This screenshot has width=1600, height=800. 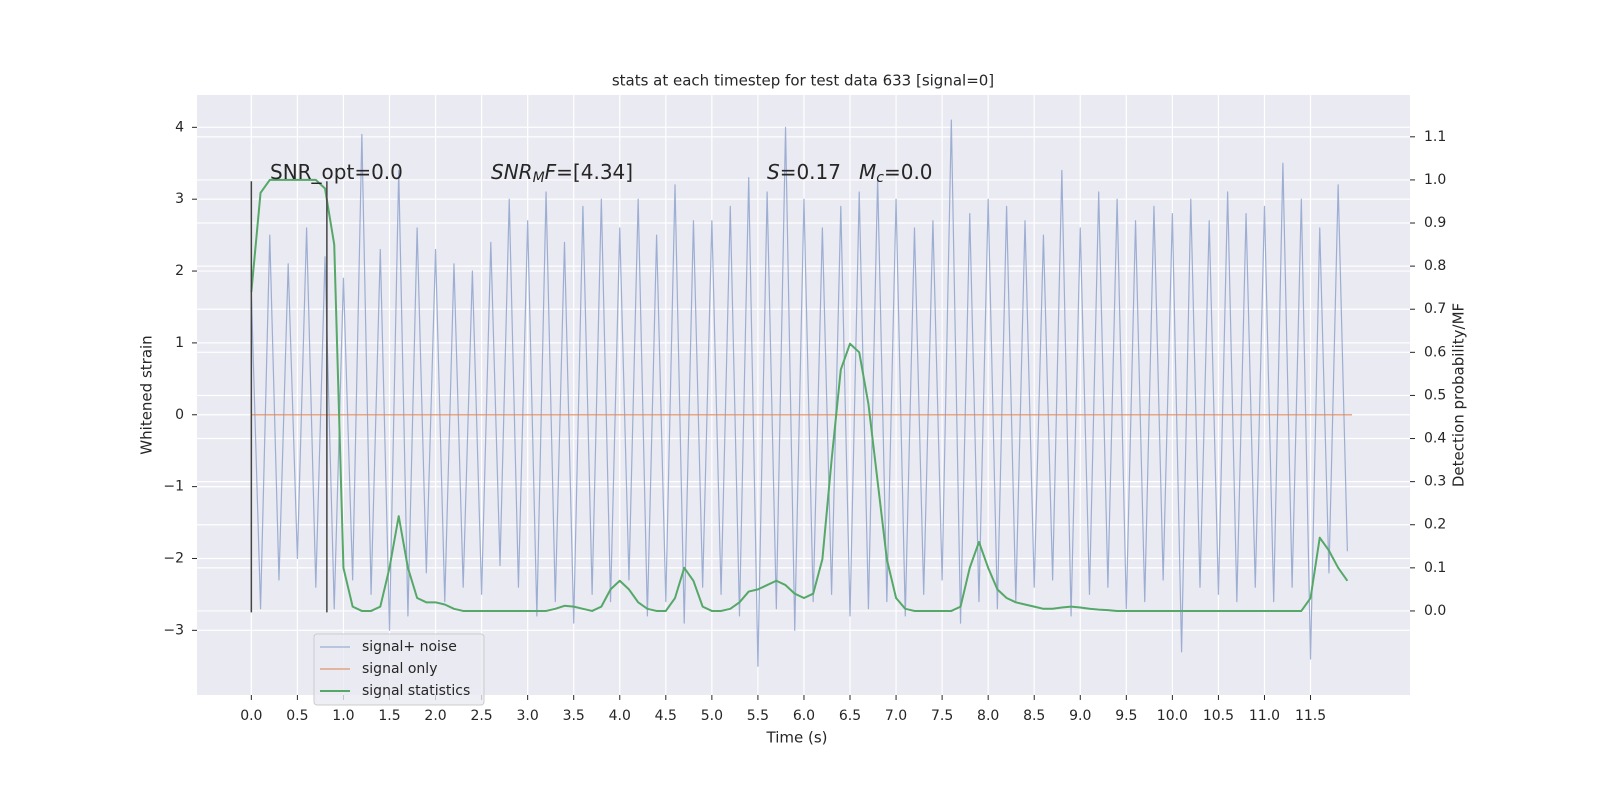 I want to click on x-tick-label: 11.0, so click(x=1264, y=716).